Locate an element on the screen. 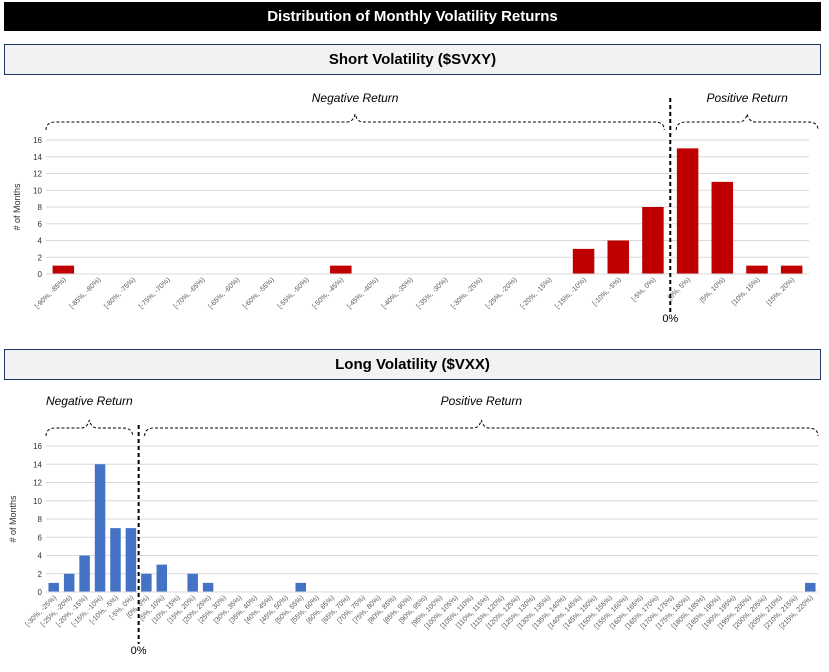 This screenshot has height=672, width=829. x-tick-label: [-50%, -45%) is located at coordinates (328, 293).